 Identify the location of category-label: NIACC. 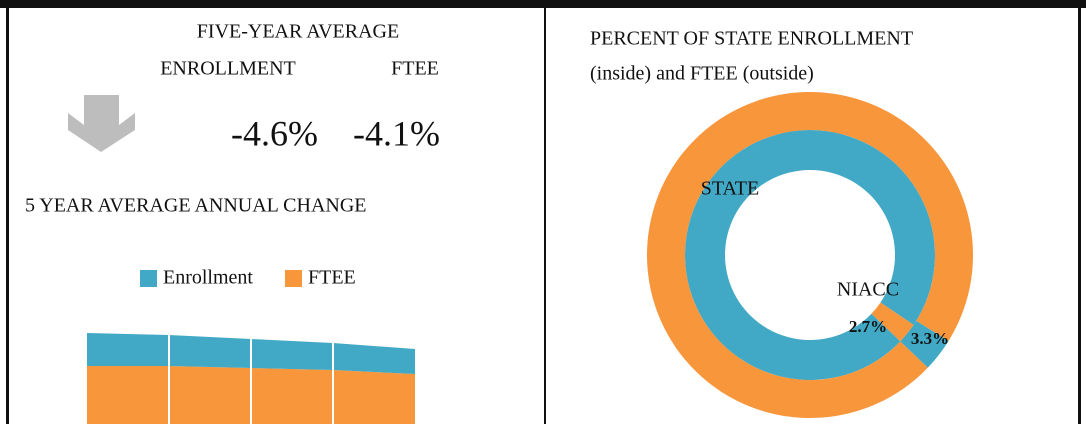
(868, 290).